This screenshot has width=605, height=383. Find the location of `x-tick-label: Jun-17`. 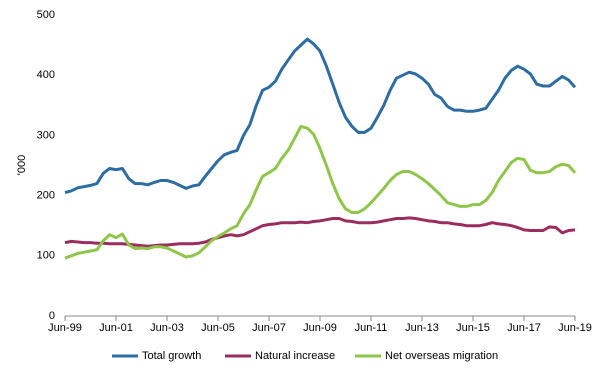

x-tick-label: Jun-17 is located at coordinates (524, 328).